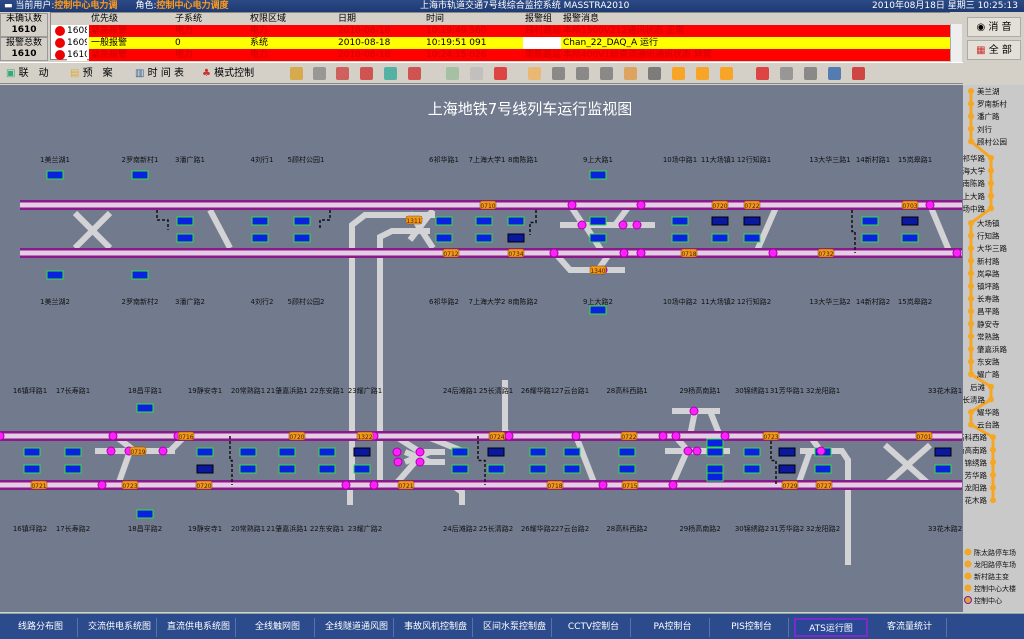  What do you see at coordinates (992, 349) in the screenshot?
I see `side-station-label: 肇嘉浜路` at bounding box center [992, 349].